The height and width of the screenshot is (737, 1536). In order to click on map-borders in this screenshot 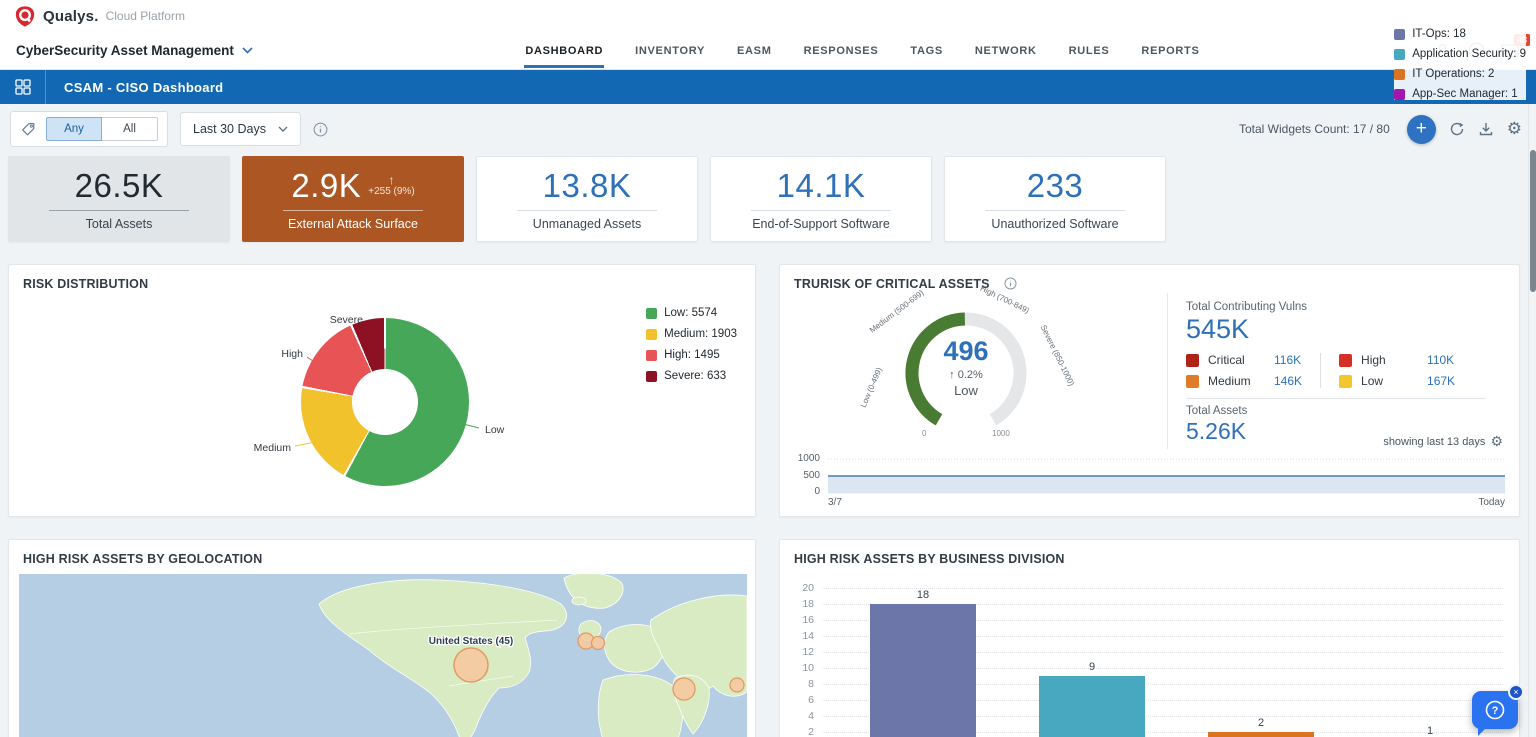, I will do `click(453, 653)`.